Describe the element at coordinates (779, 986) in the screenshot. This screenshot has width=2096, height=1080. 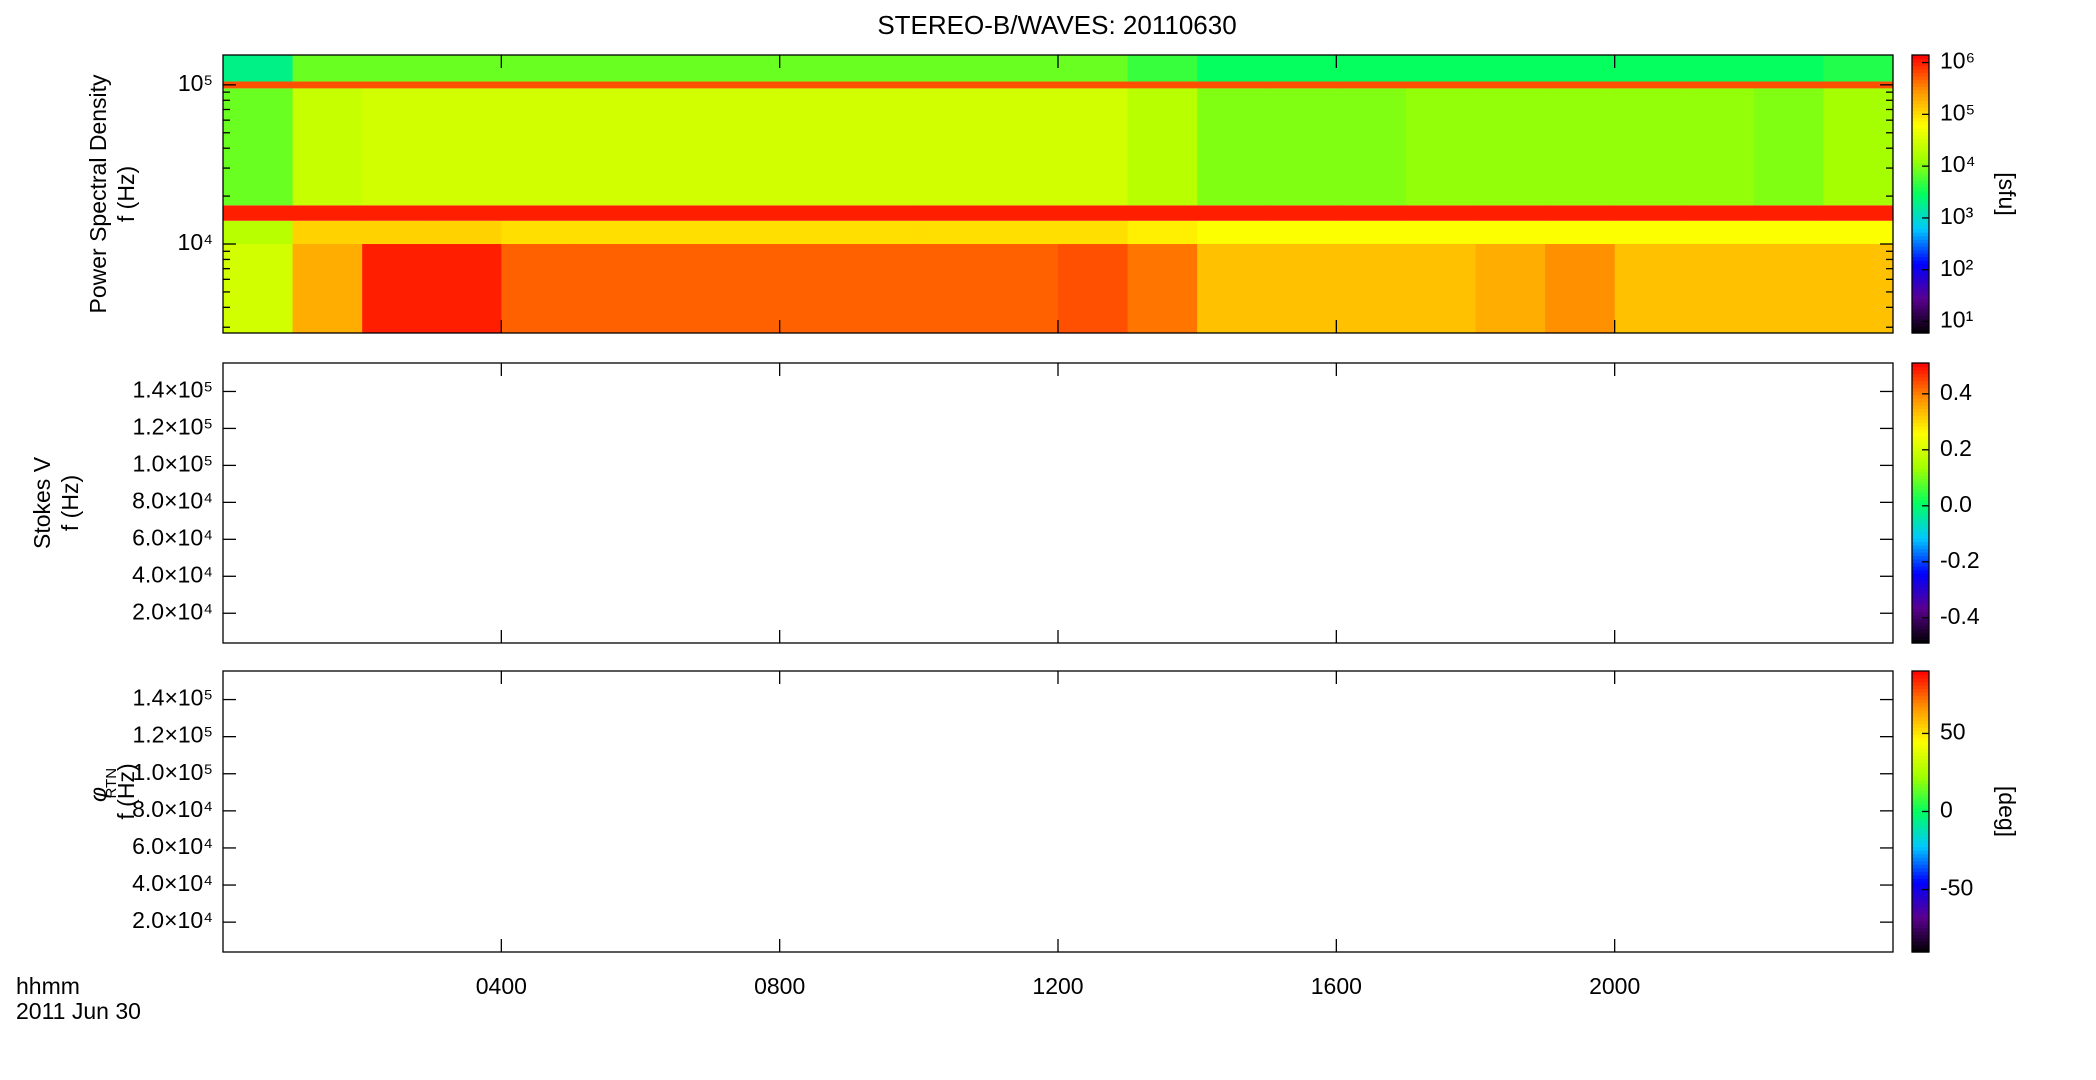
I see `x-tick-label: 0800` at that location.